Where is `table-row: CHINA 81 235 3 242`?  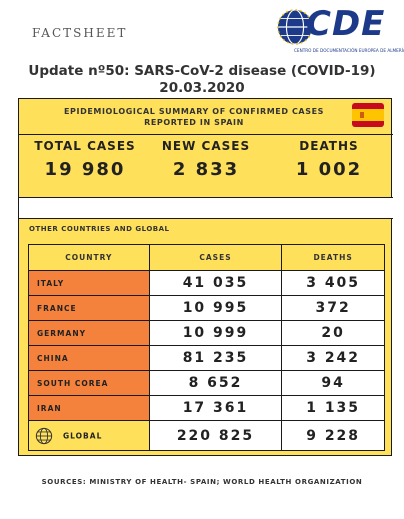 table-row: CHINA 81 235 3 242 is located at coordinates (206, 358).